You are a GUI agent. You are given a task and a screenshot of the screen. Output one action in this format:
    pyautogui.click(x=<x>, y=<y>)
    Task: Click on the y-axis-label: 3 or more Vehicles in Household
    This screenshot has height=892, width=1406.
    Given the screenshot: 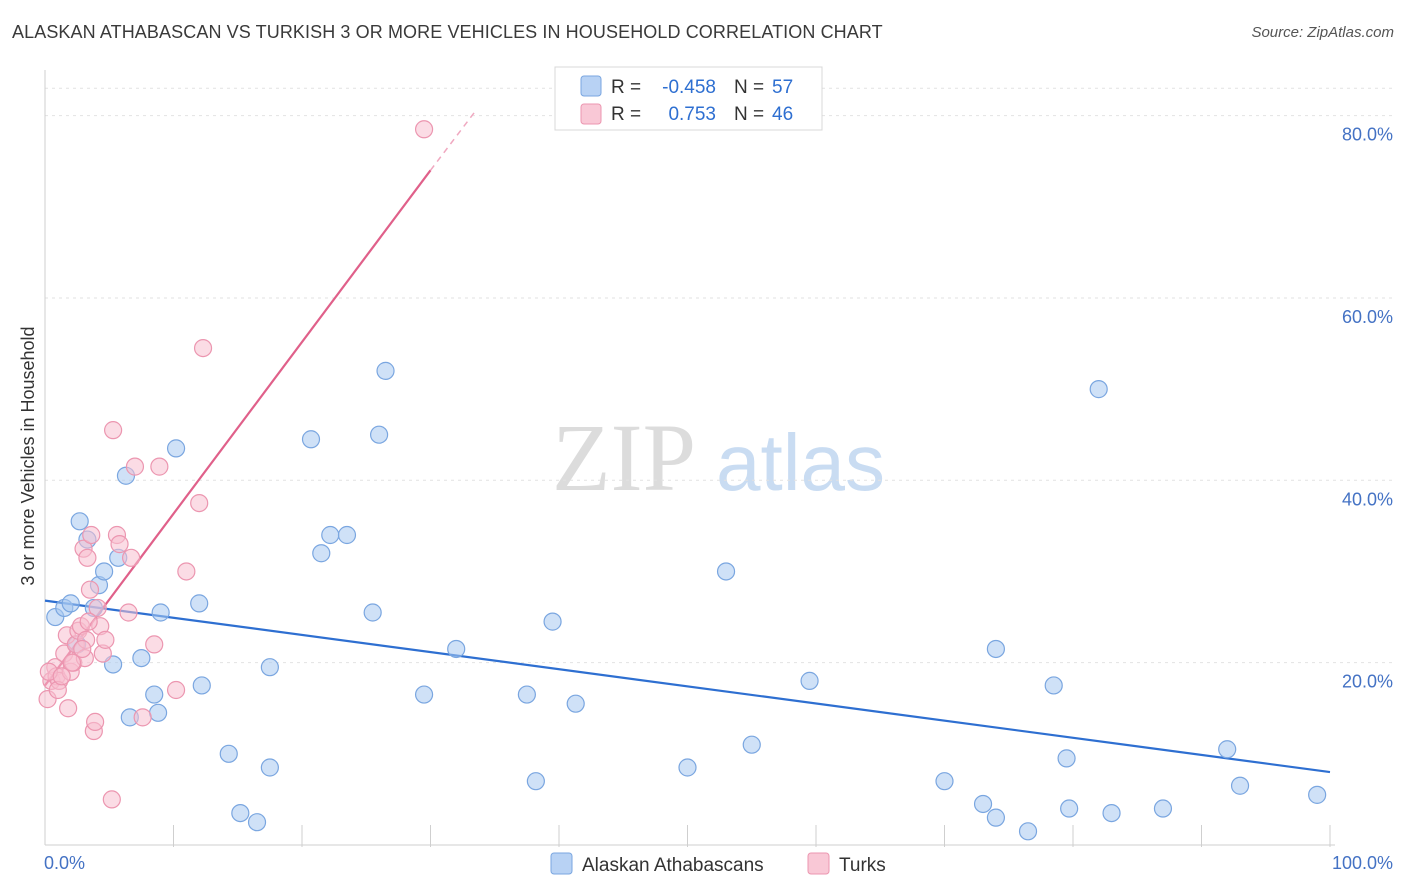 What is the action you would take?
    pyautogui.click(x=28, y=455)
    